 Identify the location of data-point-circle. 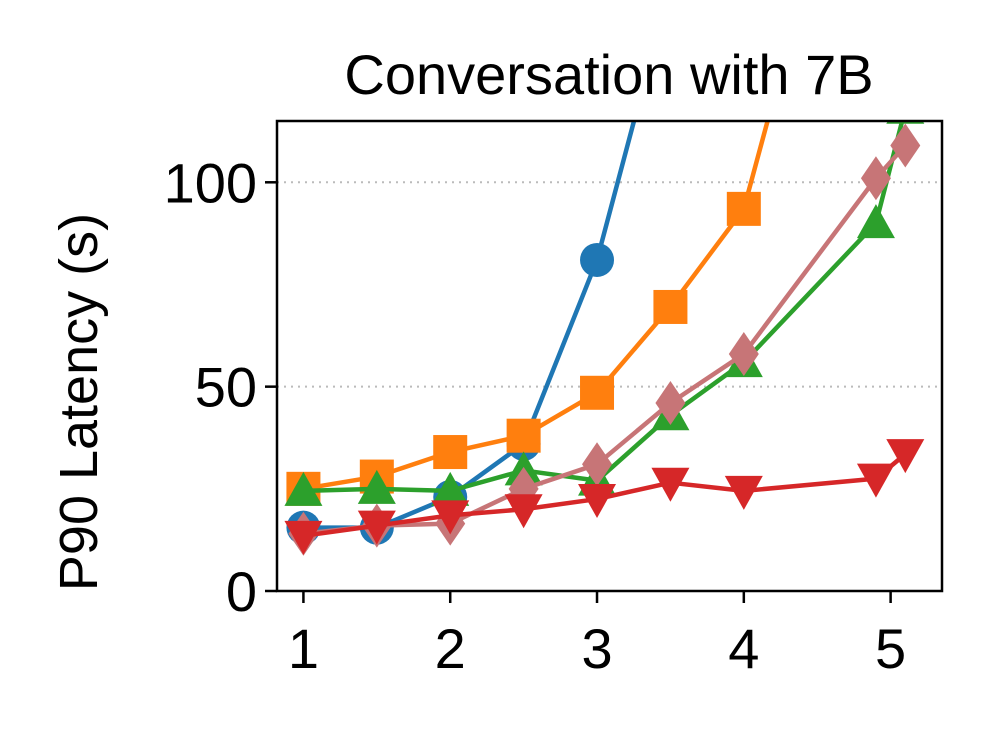
(597, 259).